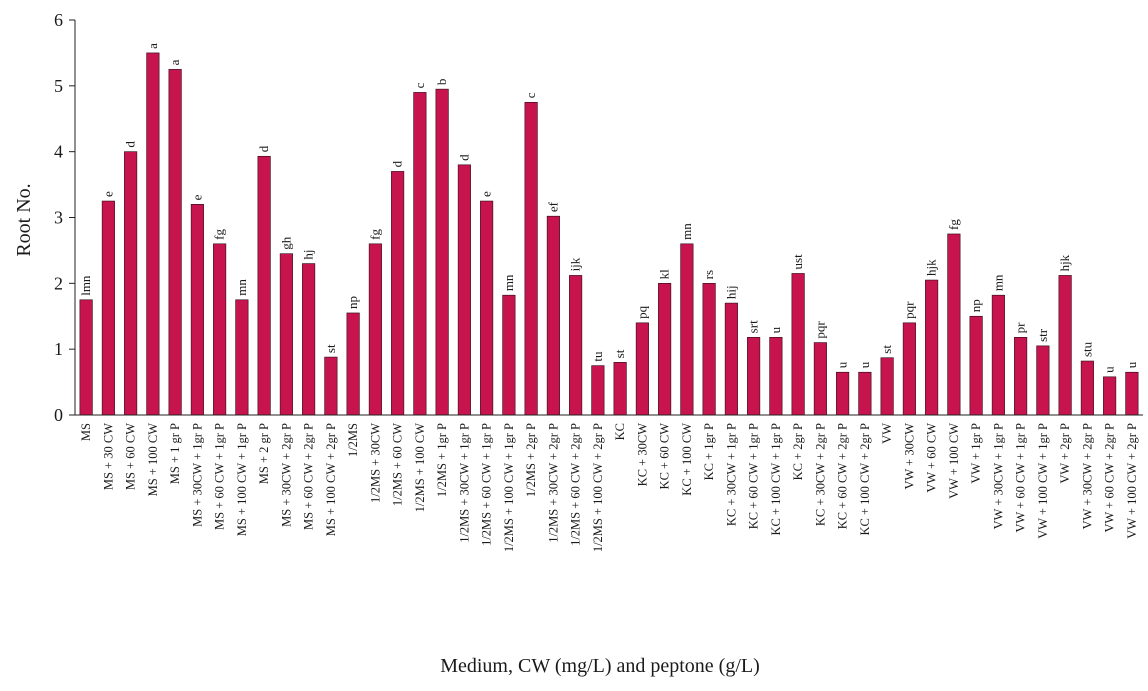 This screenshot has width=1148, height=691. I want to click on category-label: KC + 100 CW + 1gr P, so click(776, 479).